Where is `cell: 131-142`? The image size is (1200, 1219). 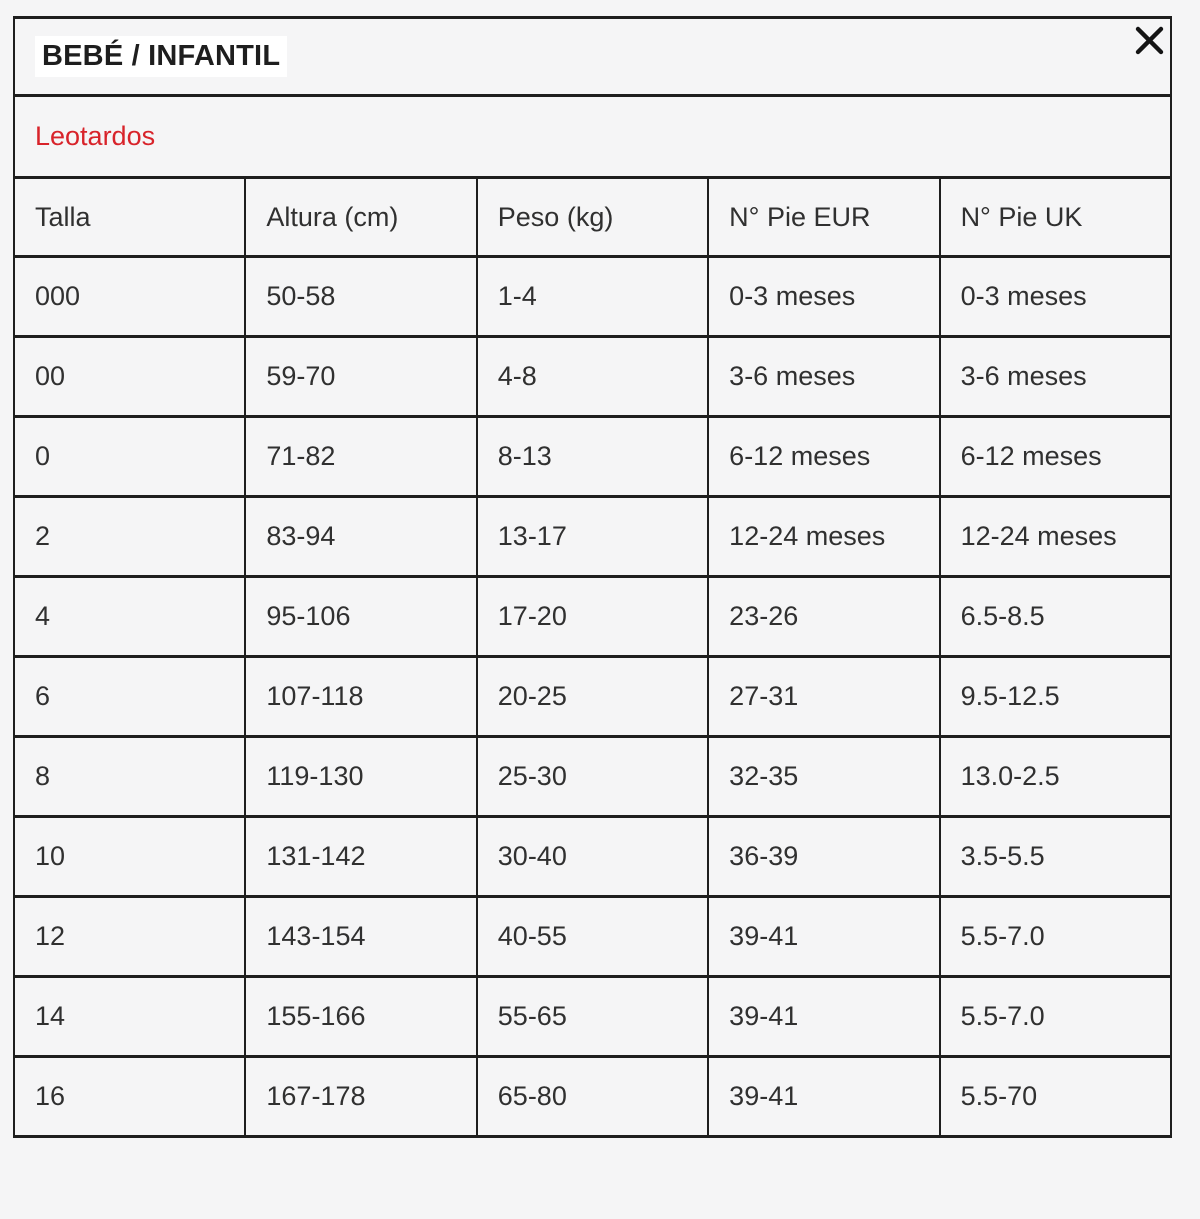 cell: 131-142 is located at coordinates (361, 856).